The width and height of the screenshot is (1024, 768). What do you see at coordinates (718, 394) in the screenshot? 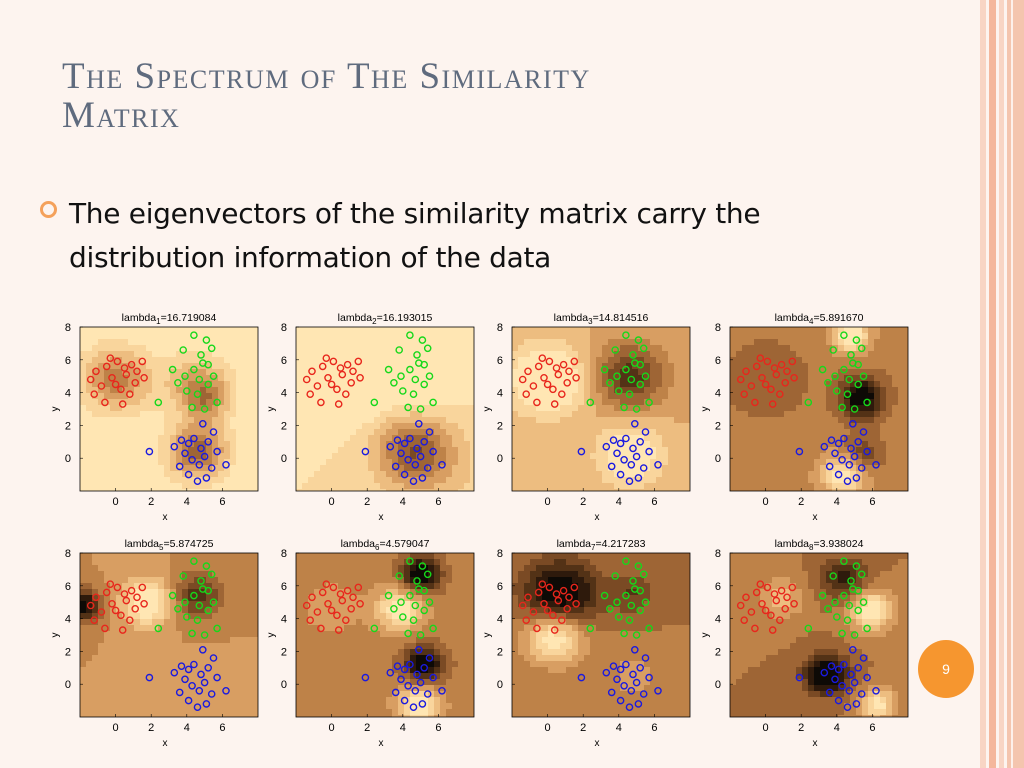
I see `y-tick-label: 4` at bounding box center [718, 394].